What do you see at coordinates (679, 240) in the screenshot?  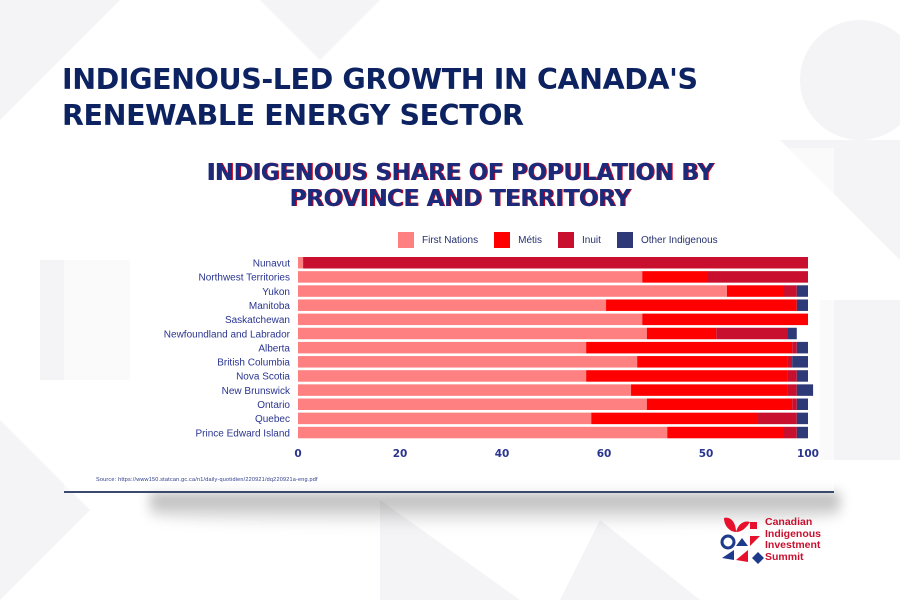 I see `legend-label: Other Indigenous` at bounding box center [679, 240].